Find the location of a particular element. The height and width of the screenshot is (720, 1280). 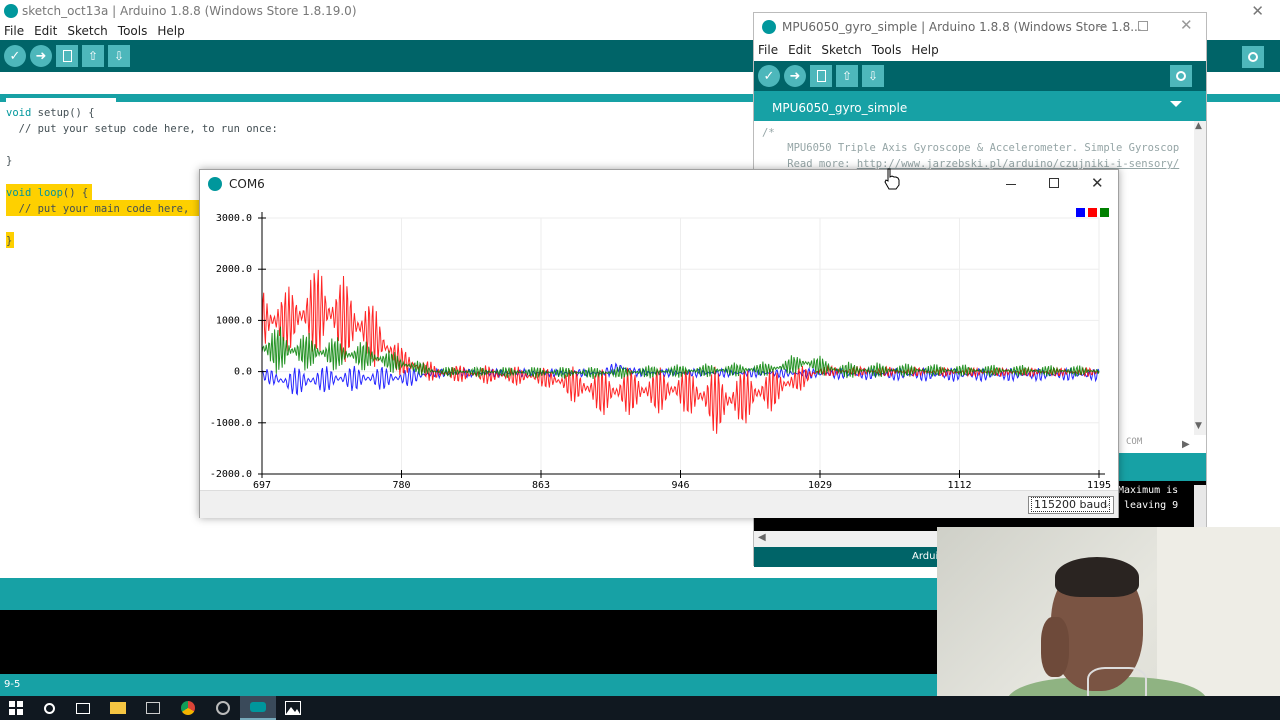

arduino-icon is located at coordinates (258, 708).